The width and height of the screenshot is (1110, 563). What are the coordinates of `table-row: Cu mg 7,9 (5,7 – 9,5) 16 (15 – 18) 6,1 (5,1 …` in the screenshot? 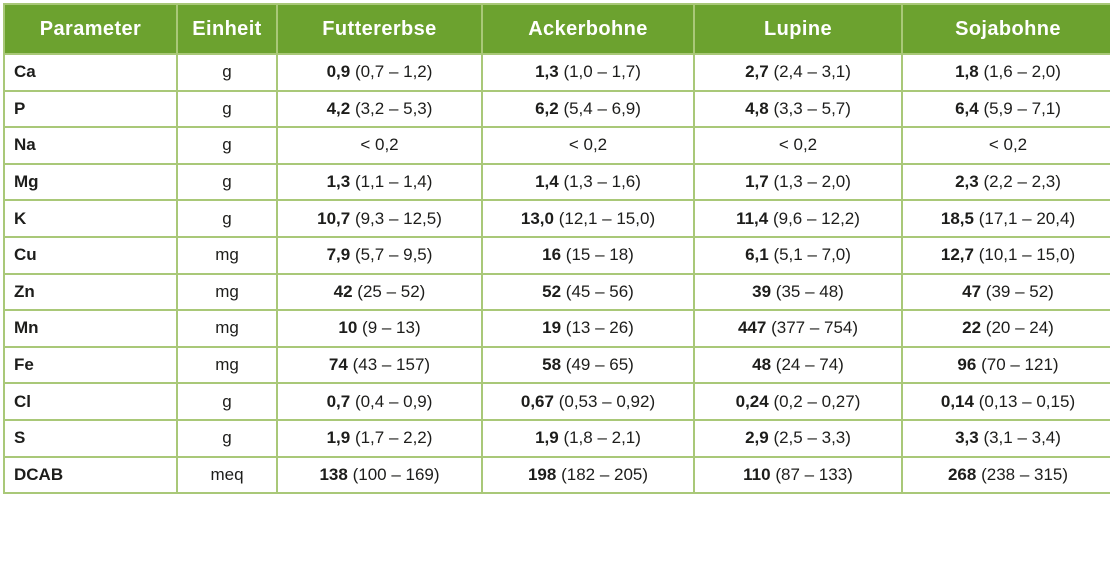 It's located at (556, 255).